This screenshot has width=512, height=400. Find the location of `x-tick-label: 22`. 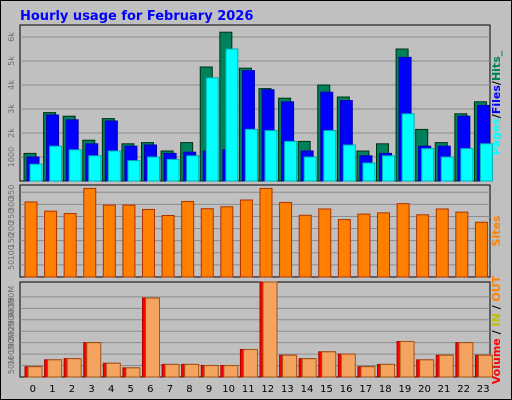

x-tick-label: 22 is located at coordinates (463, 389).